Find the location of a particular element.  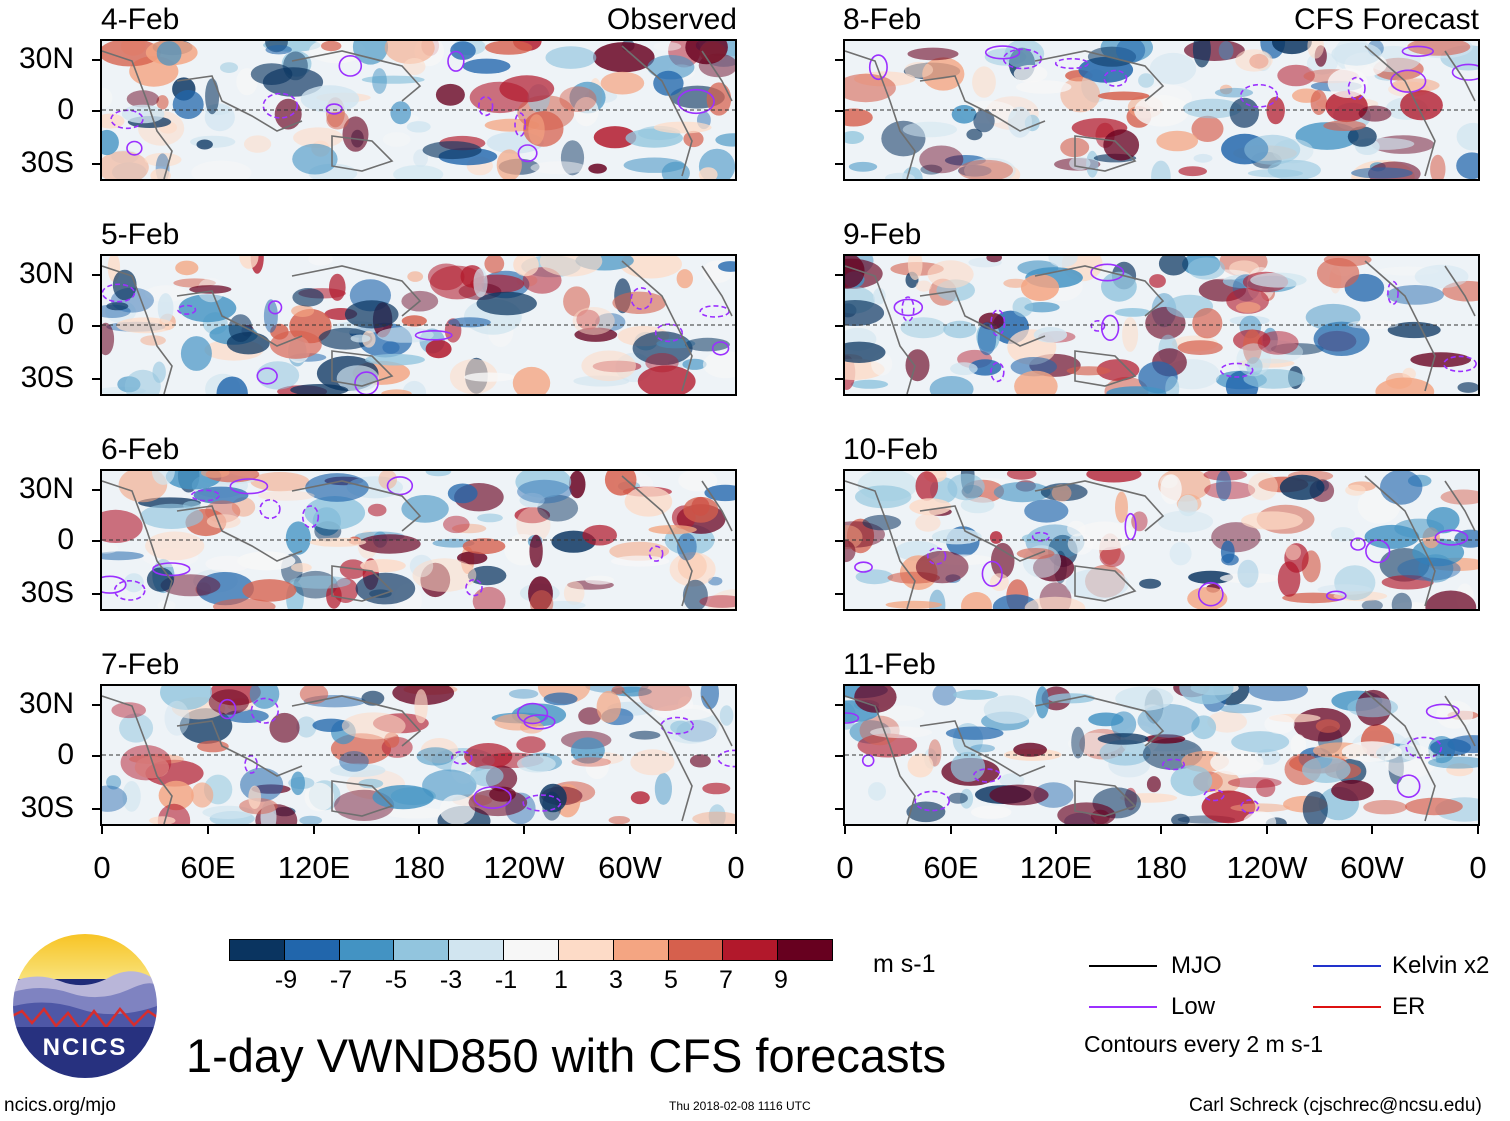

colorbar is located at coordinates (531, 950).